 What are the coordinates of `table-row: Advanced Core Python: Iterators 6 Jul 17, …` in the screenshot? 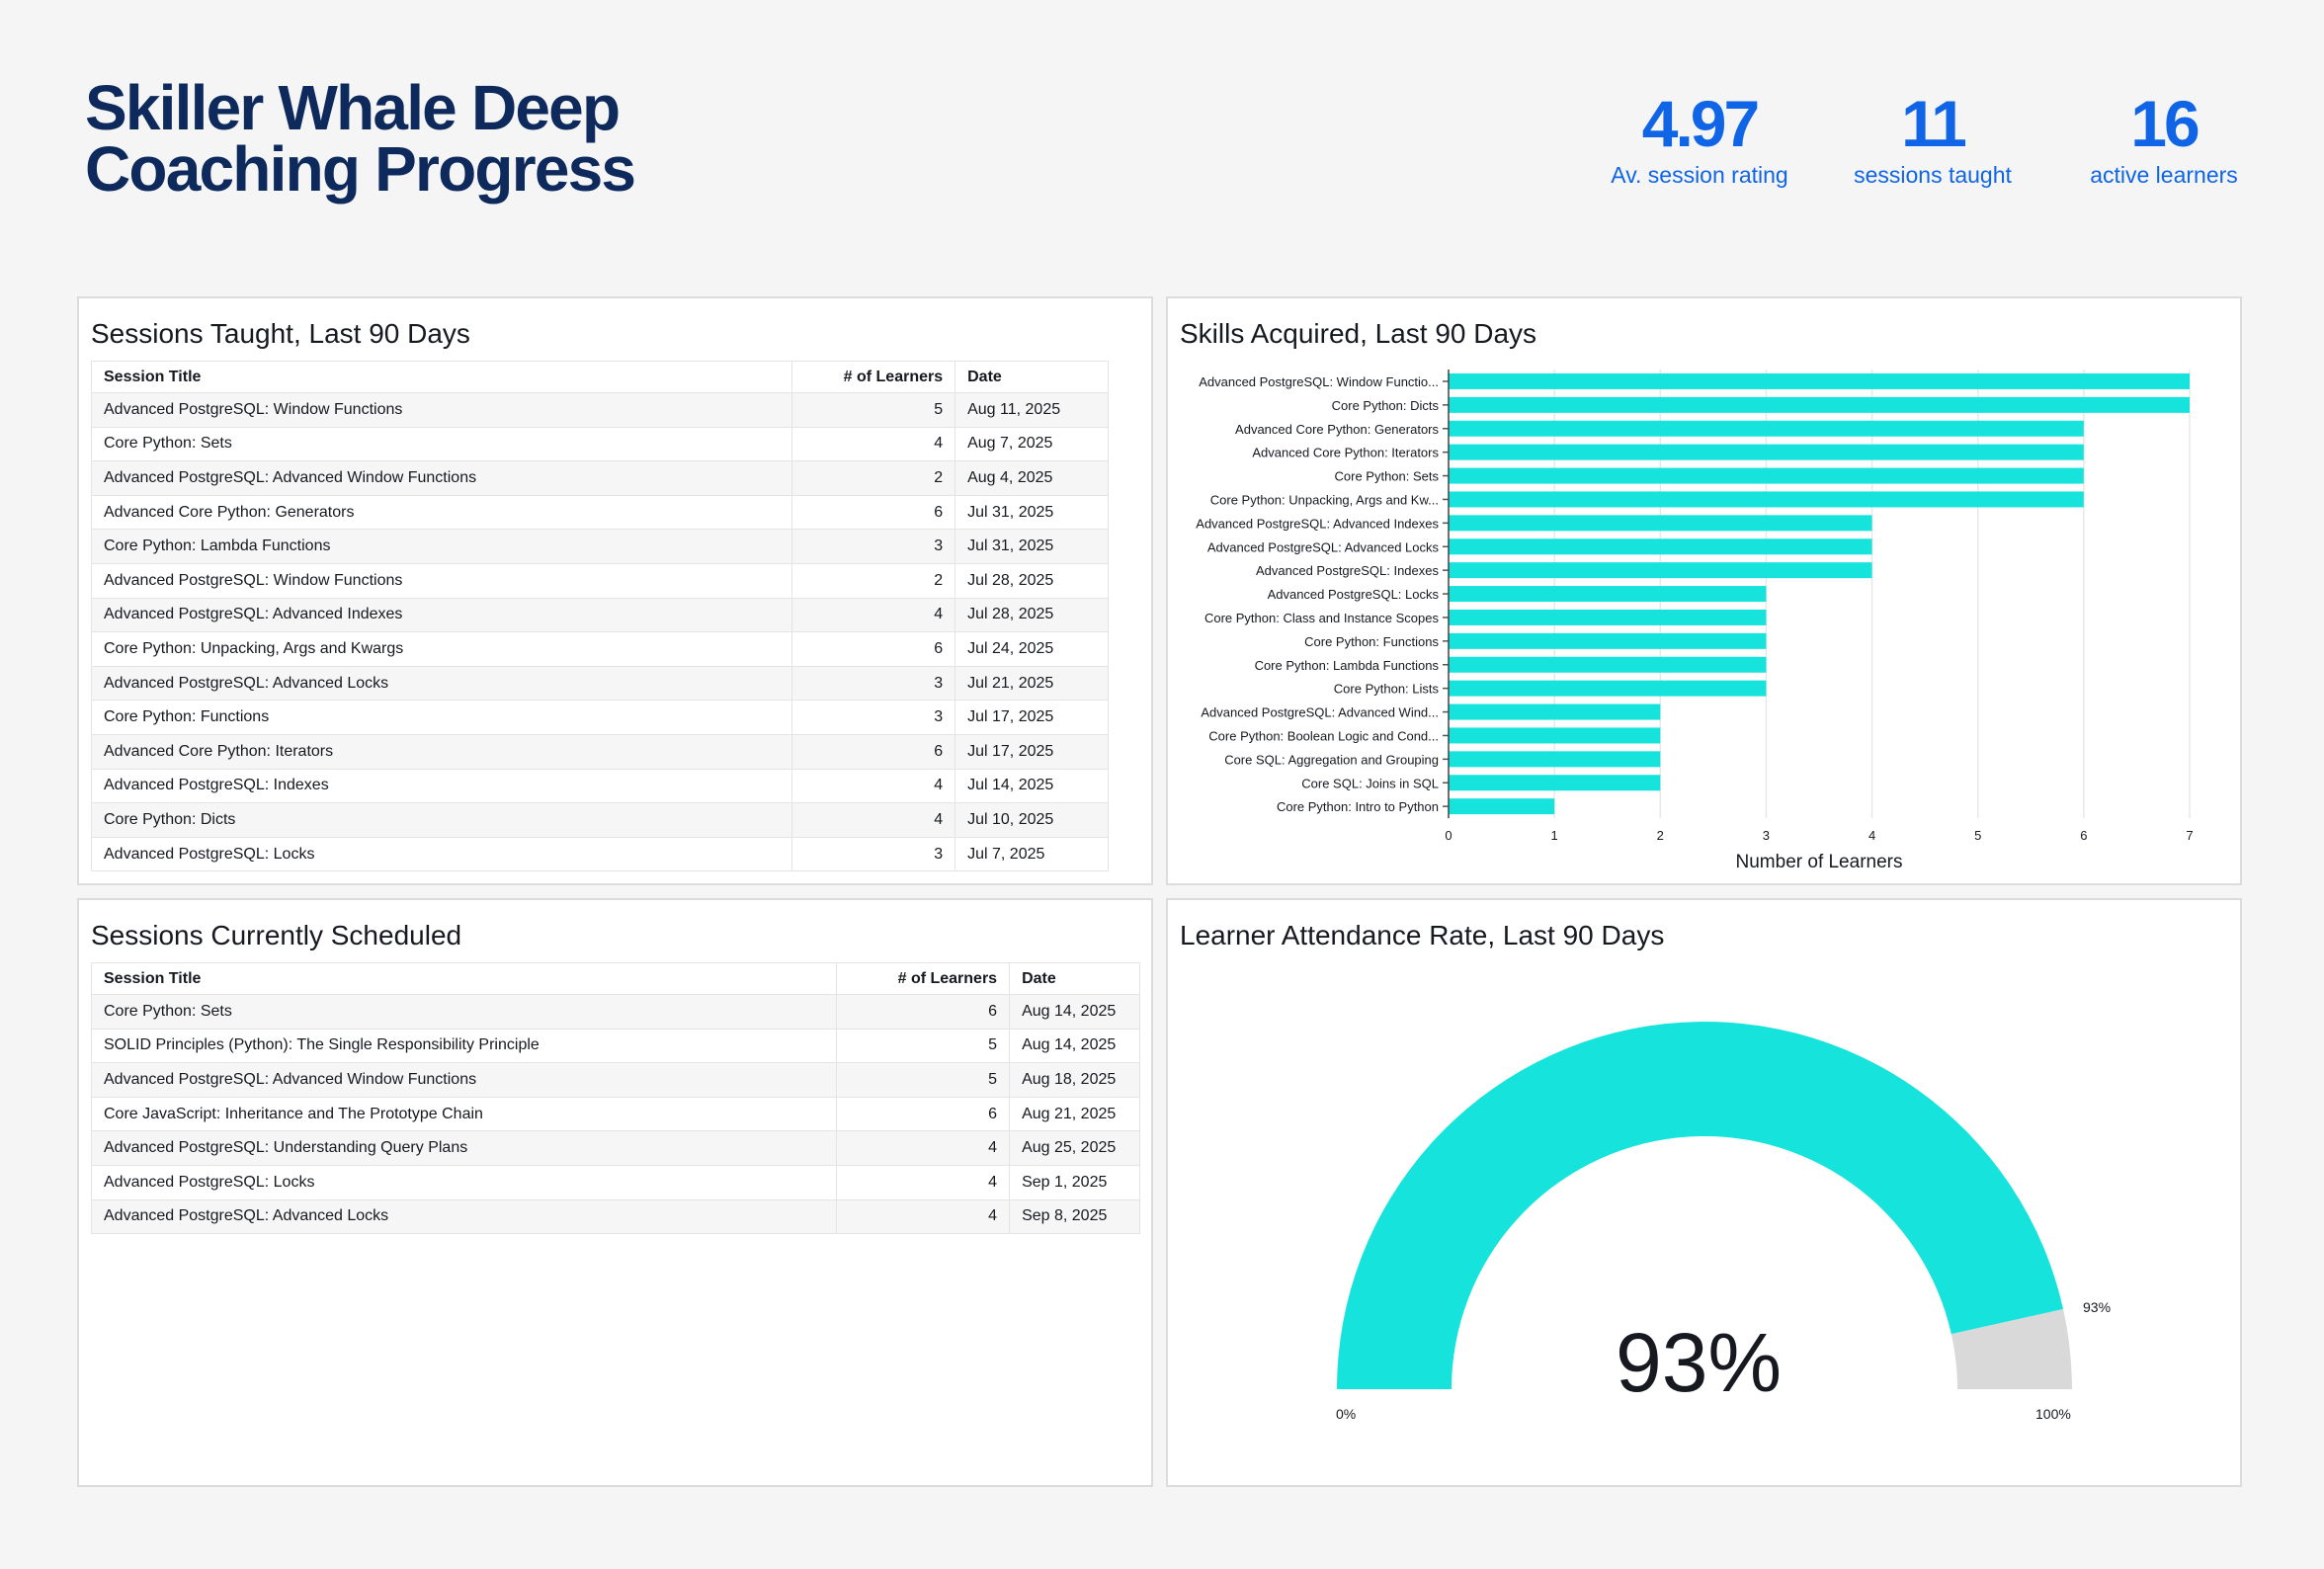 It's located at (599, 751).